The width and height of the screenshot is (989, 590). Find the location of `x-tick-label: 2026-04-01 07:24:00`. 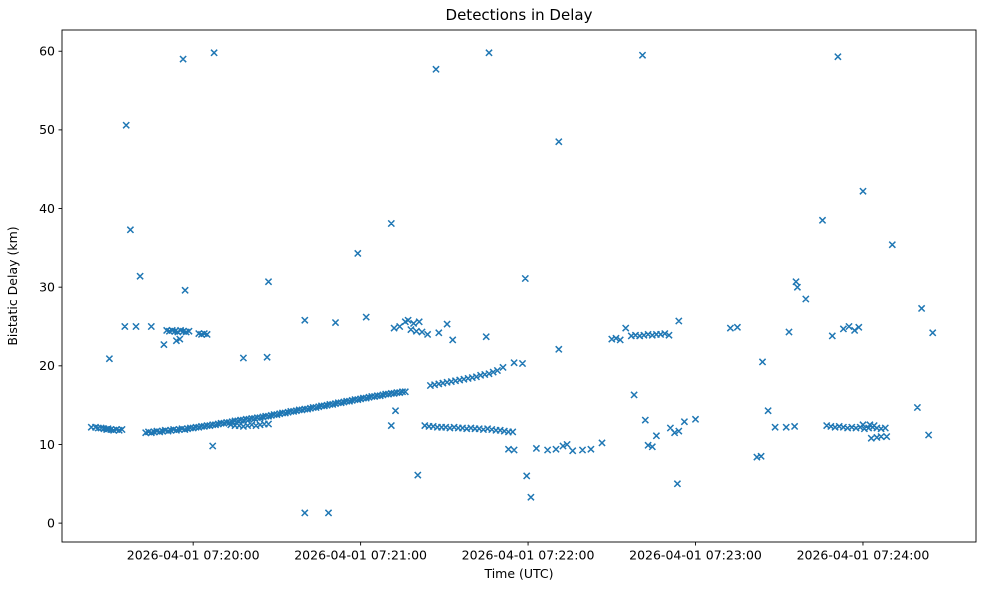

x-tick-label: 2026-04-01 07:24:00 is located at coordinates (863, 555).